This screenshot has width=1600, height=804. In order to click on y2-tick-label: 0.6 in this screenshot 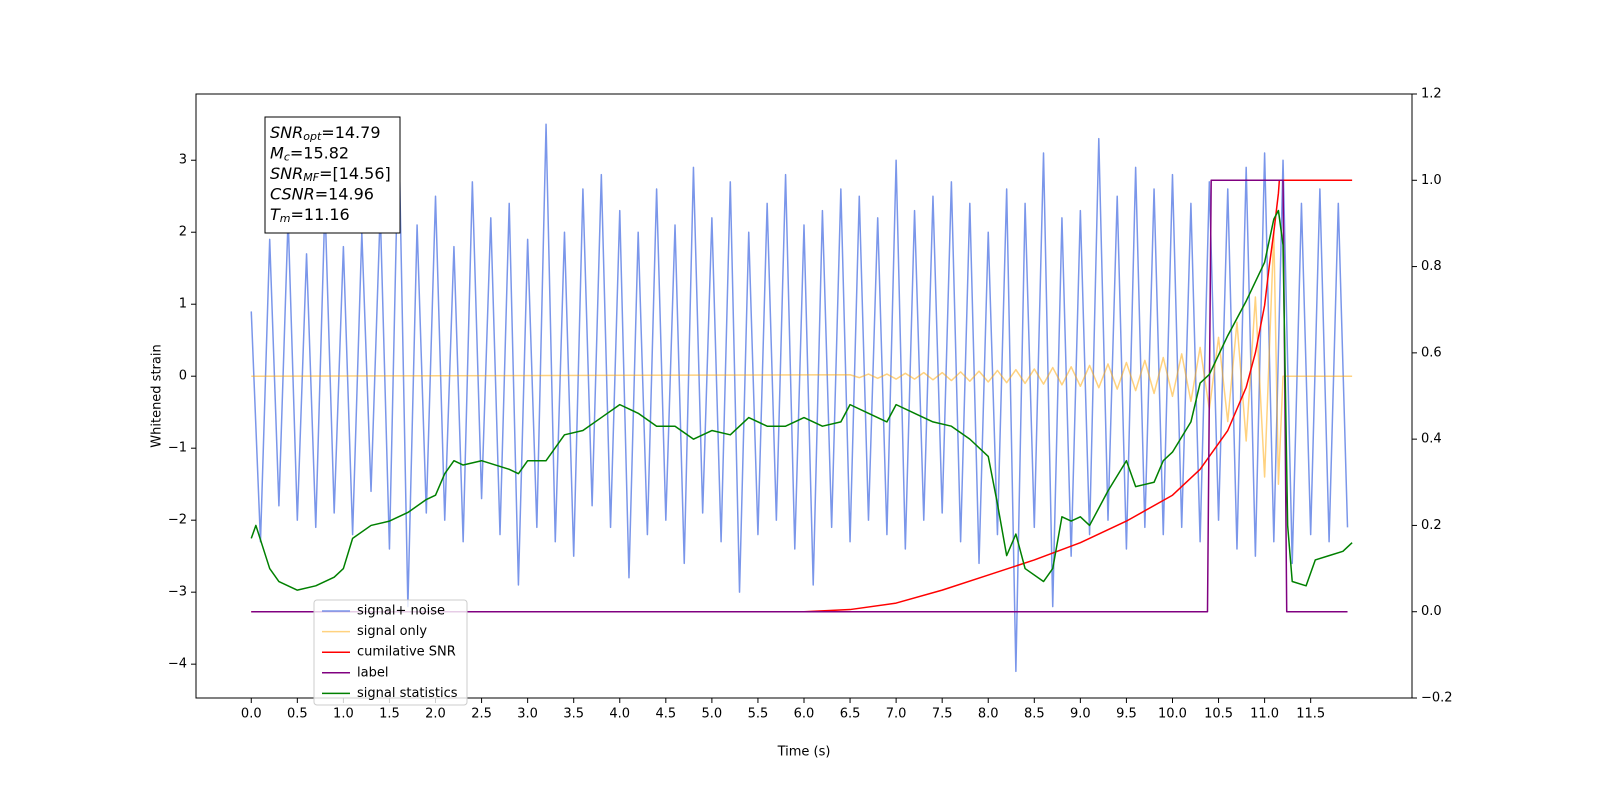, I will do `click(1431, 352)`.